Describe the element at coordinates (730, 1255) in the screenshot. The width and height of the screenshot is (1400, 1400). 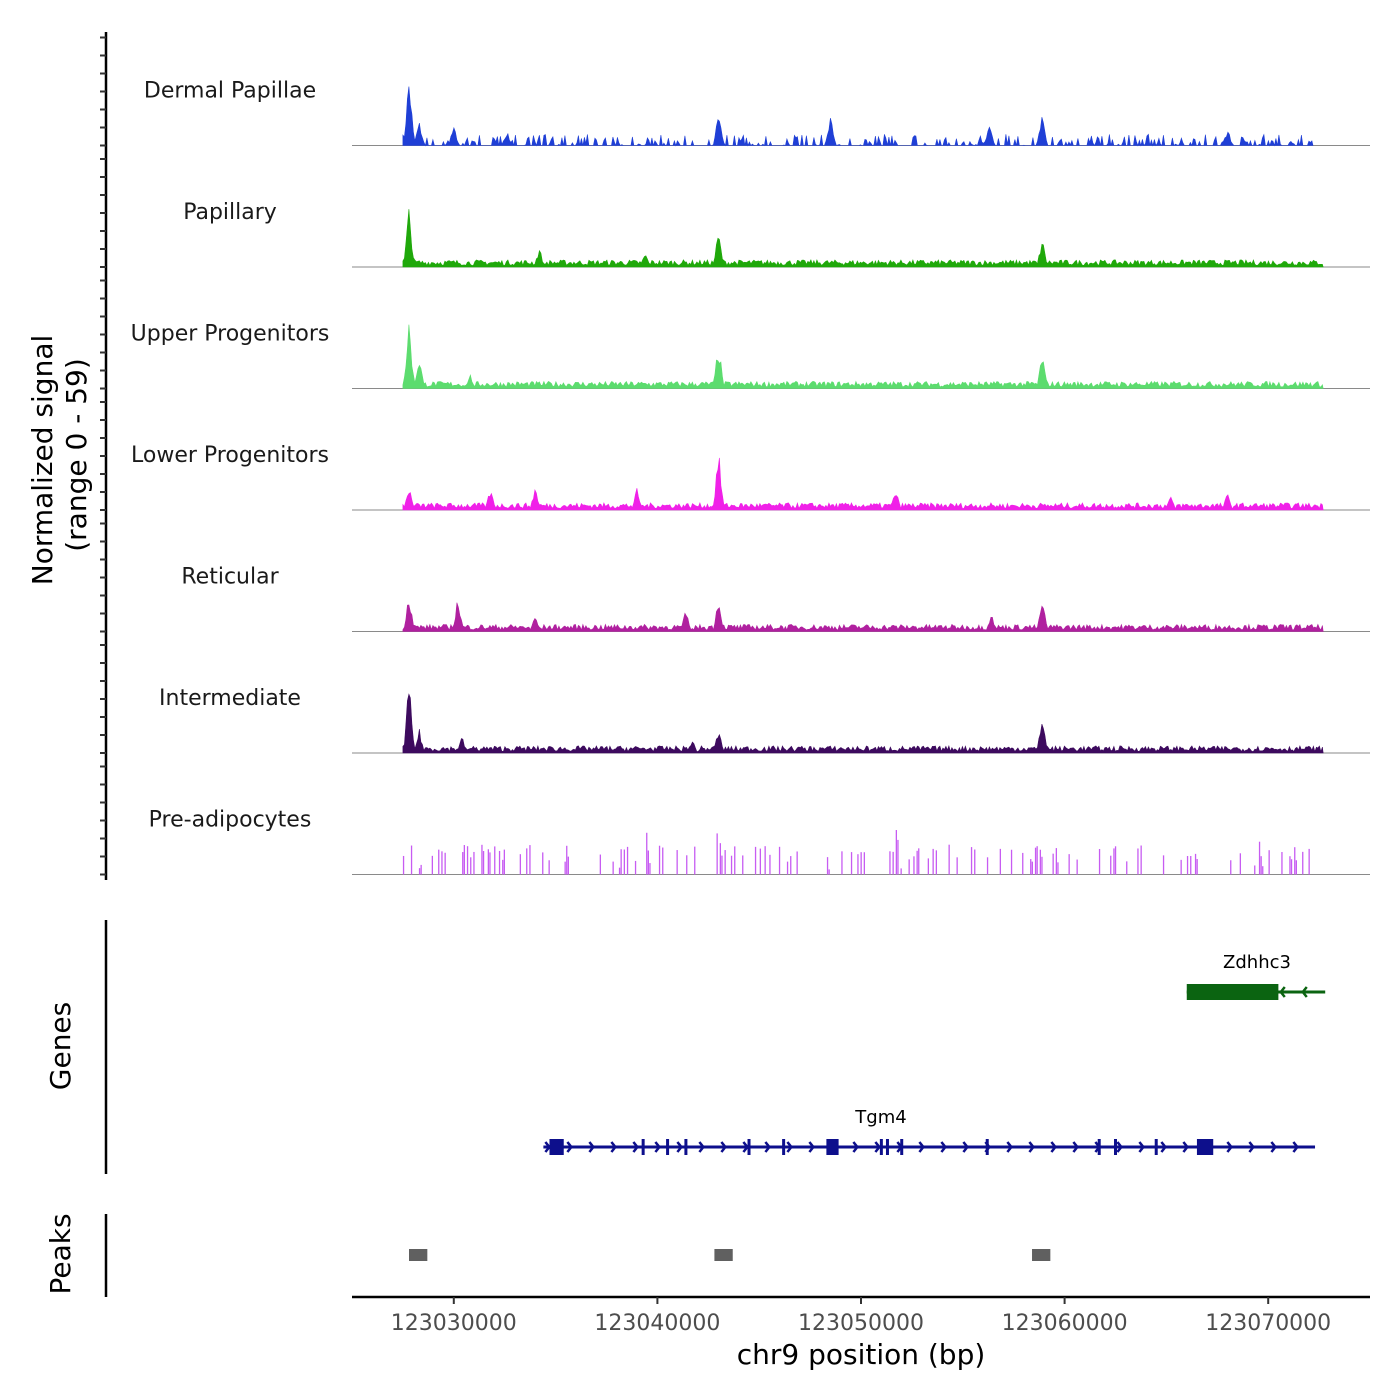
I see `peak-track` at that location.